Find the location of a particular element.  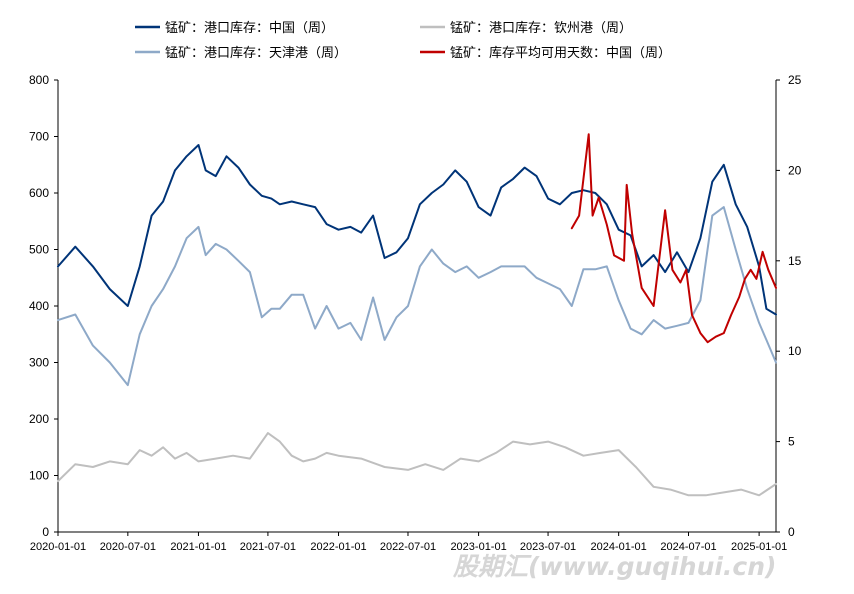

right-tick-label-4: 20 is located at coordinates (795, 170).